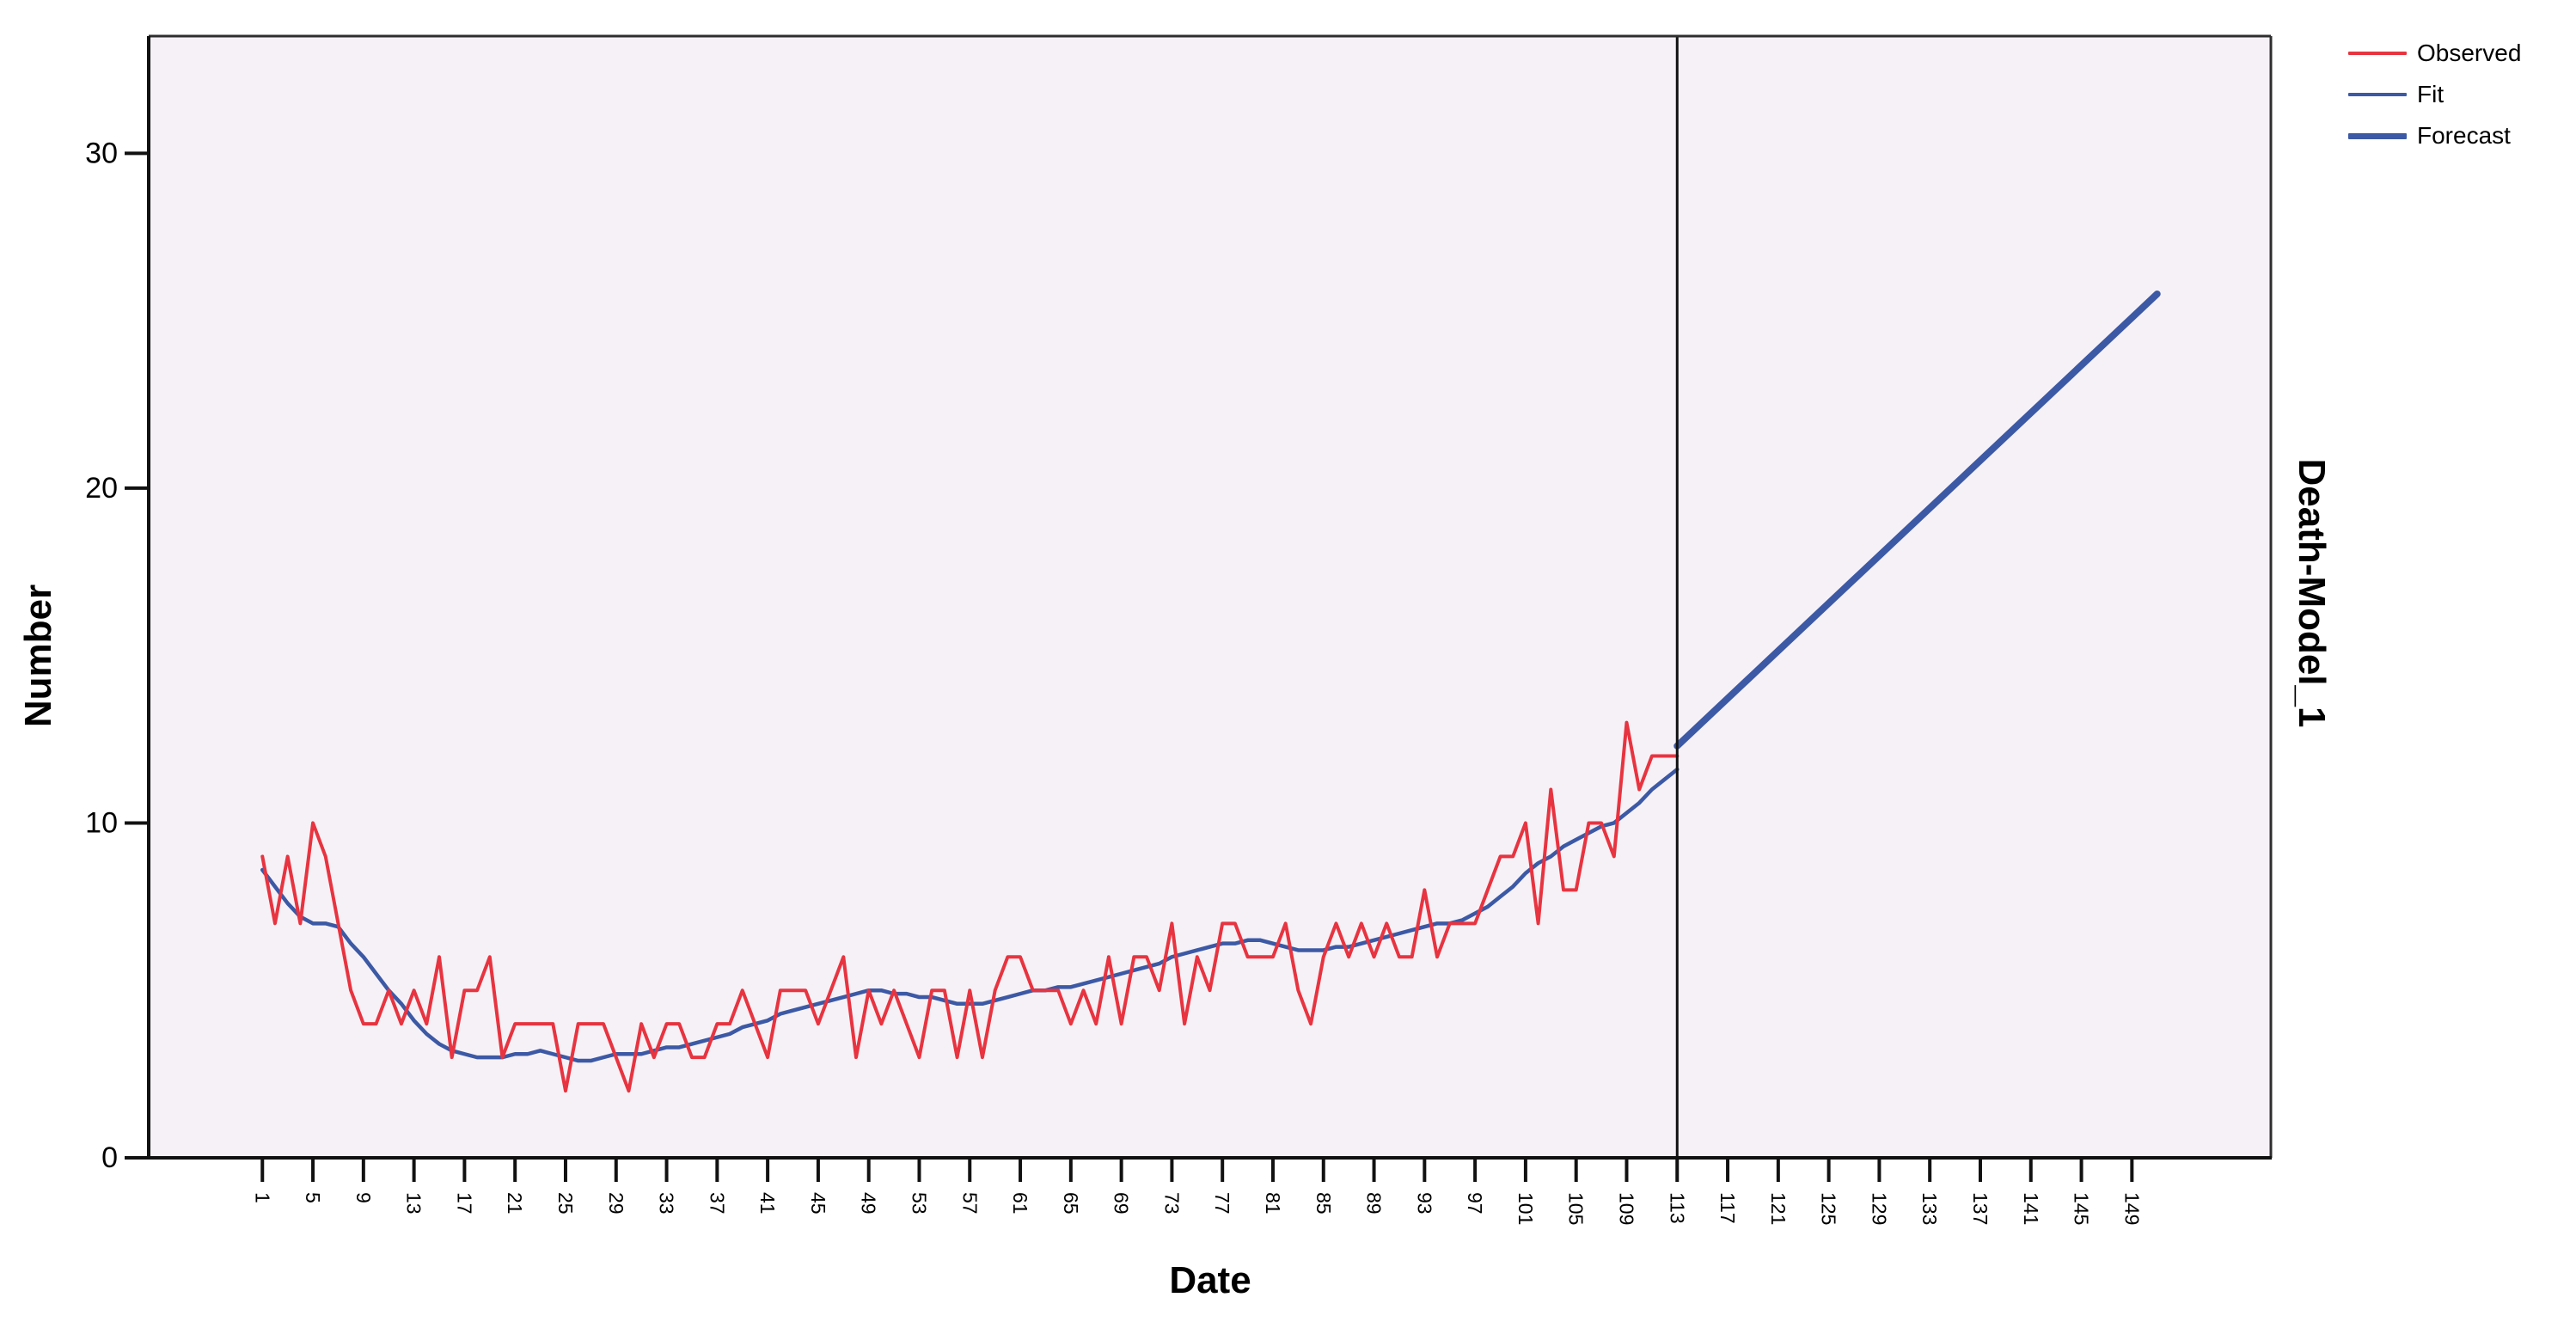  What do you see at coordinates (1727, 1208) in the screenshot?
I see `x-tick-label: 117` at bounding box center [1727, 1208].